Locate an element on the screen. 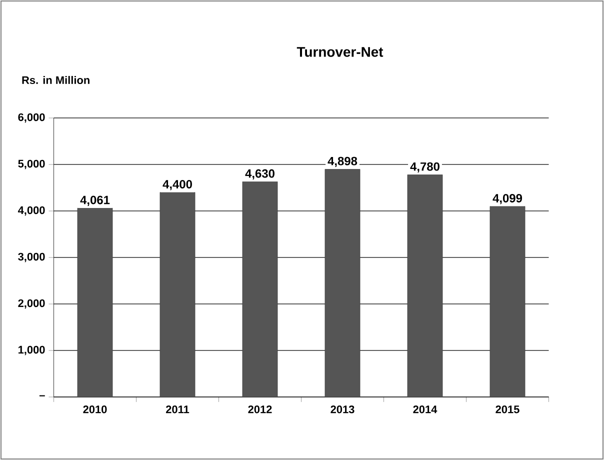 This screenshot has height=460, width=604. x-tick-label: 2015 is located at coordinates (508, 410).